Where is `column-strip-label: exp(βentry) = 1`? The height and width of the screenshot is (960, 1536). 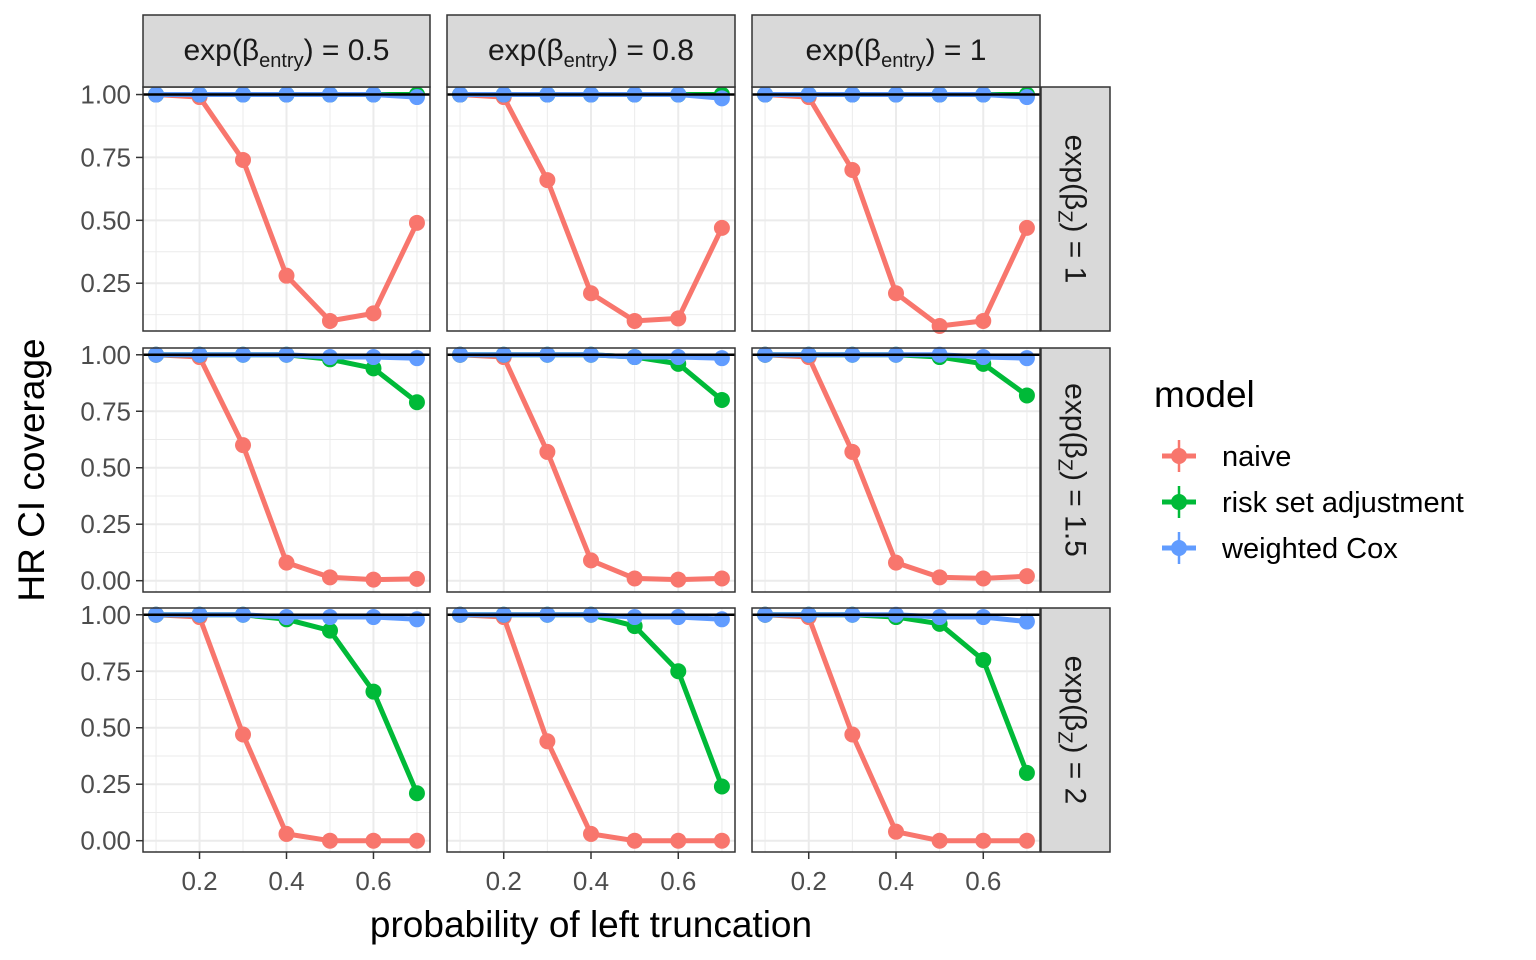
column-strip-label: exp(βentry) = 1 is located at coordinates (896, 53).